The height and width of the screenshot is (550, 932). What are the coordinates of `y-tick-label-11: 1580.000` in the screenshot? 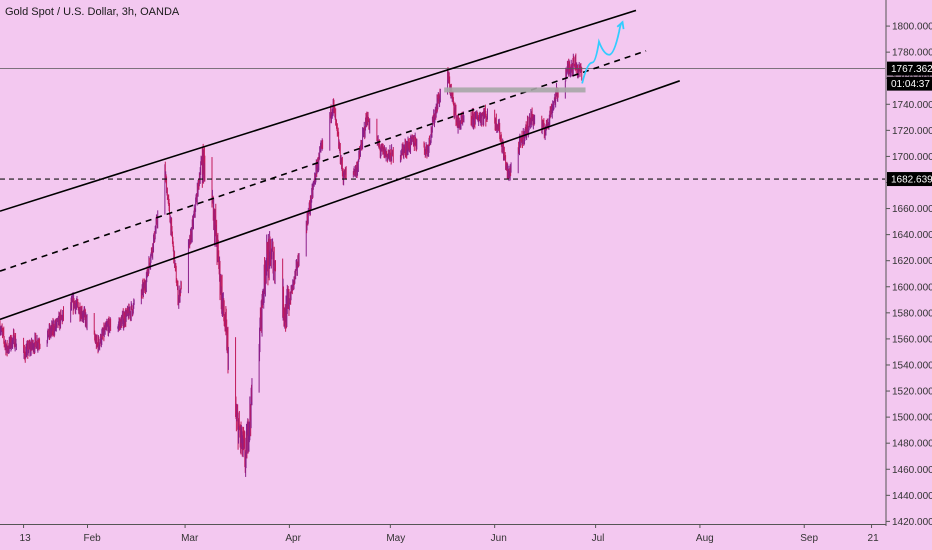 It's located at (912, 313).